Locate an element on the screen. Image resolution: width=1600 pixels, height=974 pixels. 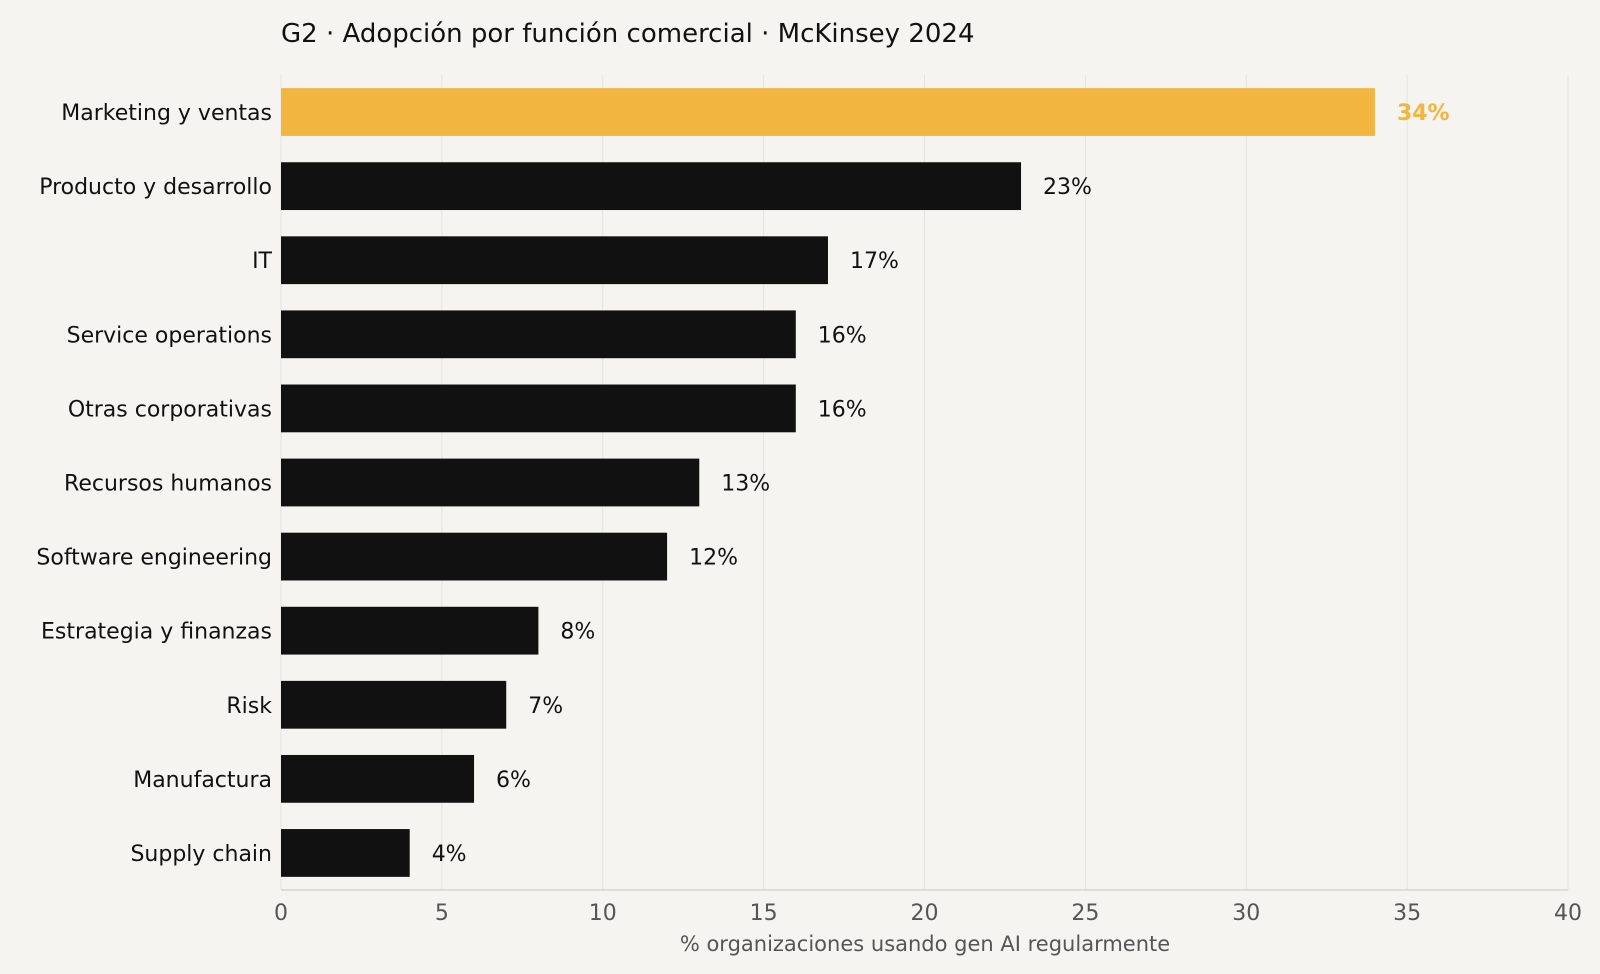
category-label: Otras corporativas is located at coordinates (170, 409).